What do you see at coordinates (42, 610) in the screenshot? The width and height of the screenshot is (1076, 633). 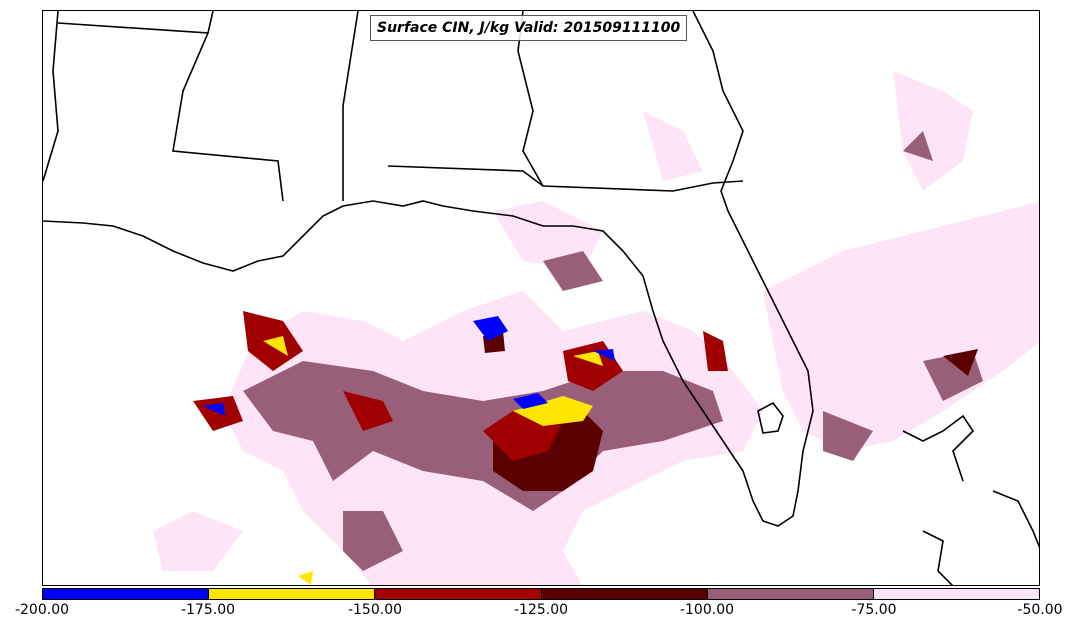 I see `colorbar-tick: -200.00` at bounding box center [42, 610].